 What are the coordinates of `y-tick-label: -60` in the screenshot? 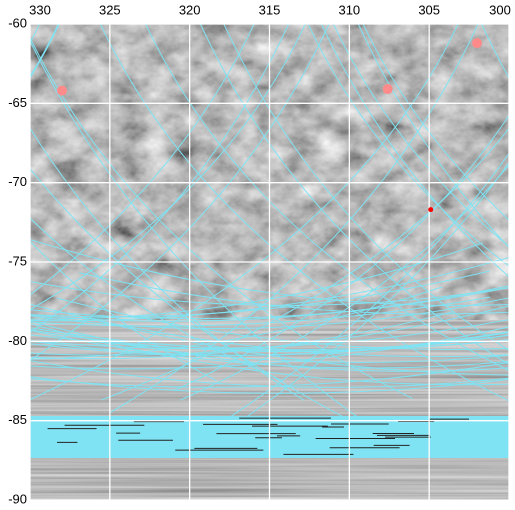 It's located at (17, 22).